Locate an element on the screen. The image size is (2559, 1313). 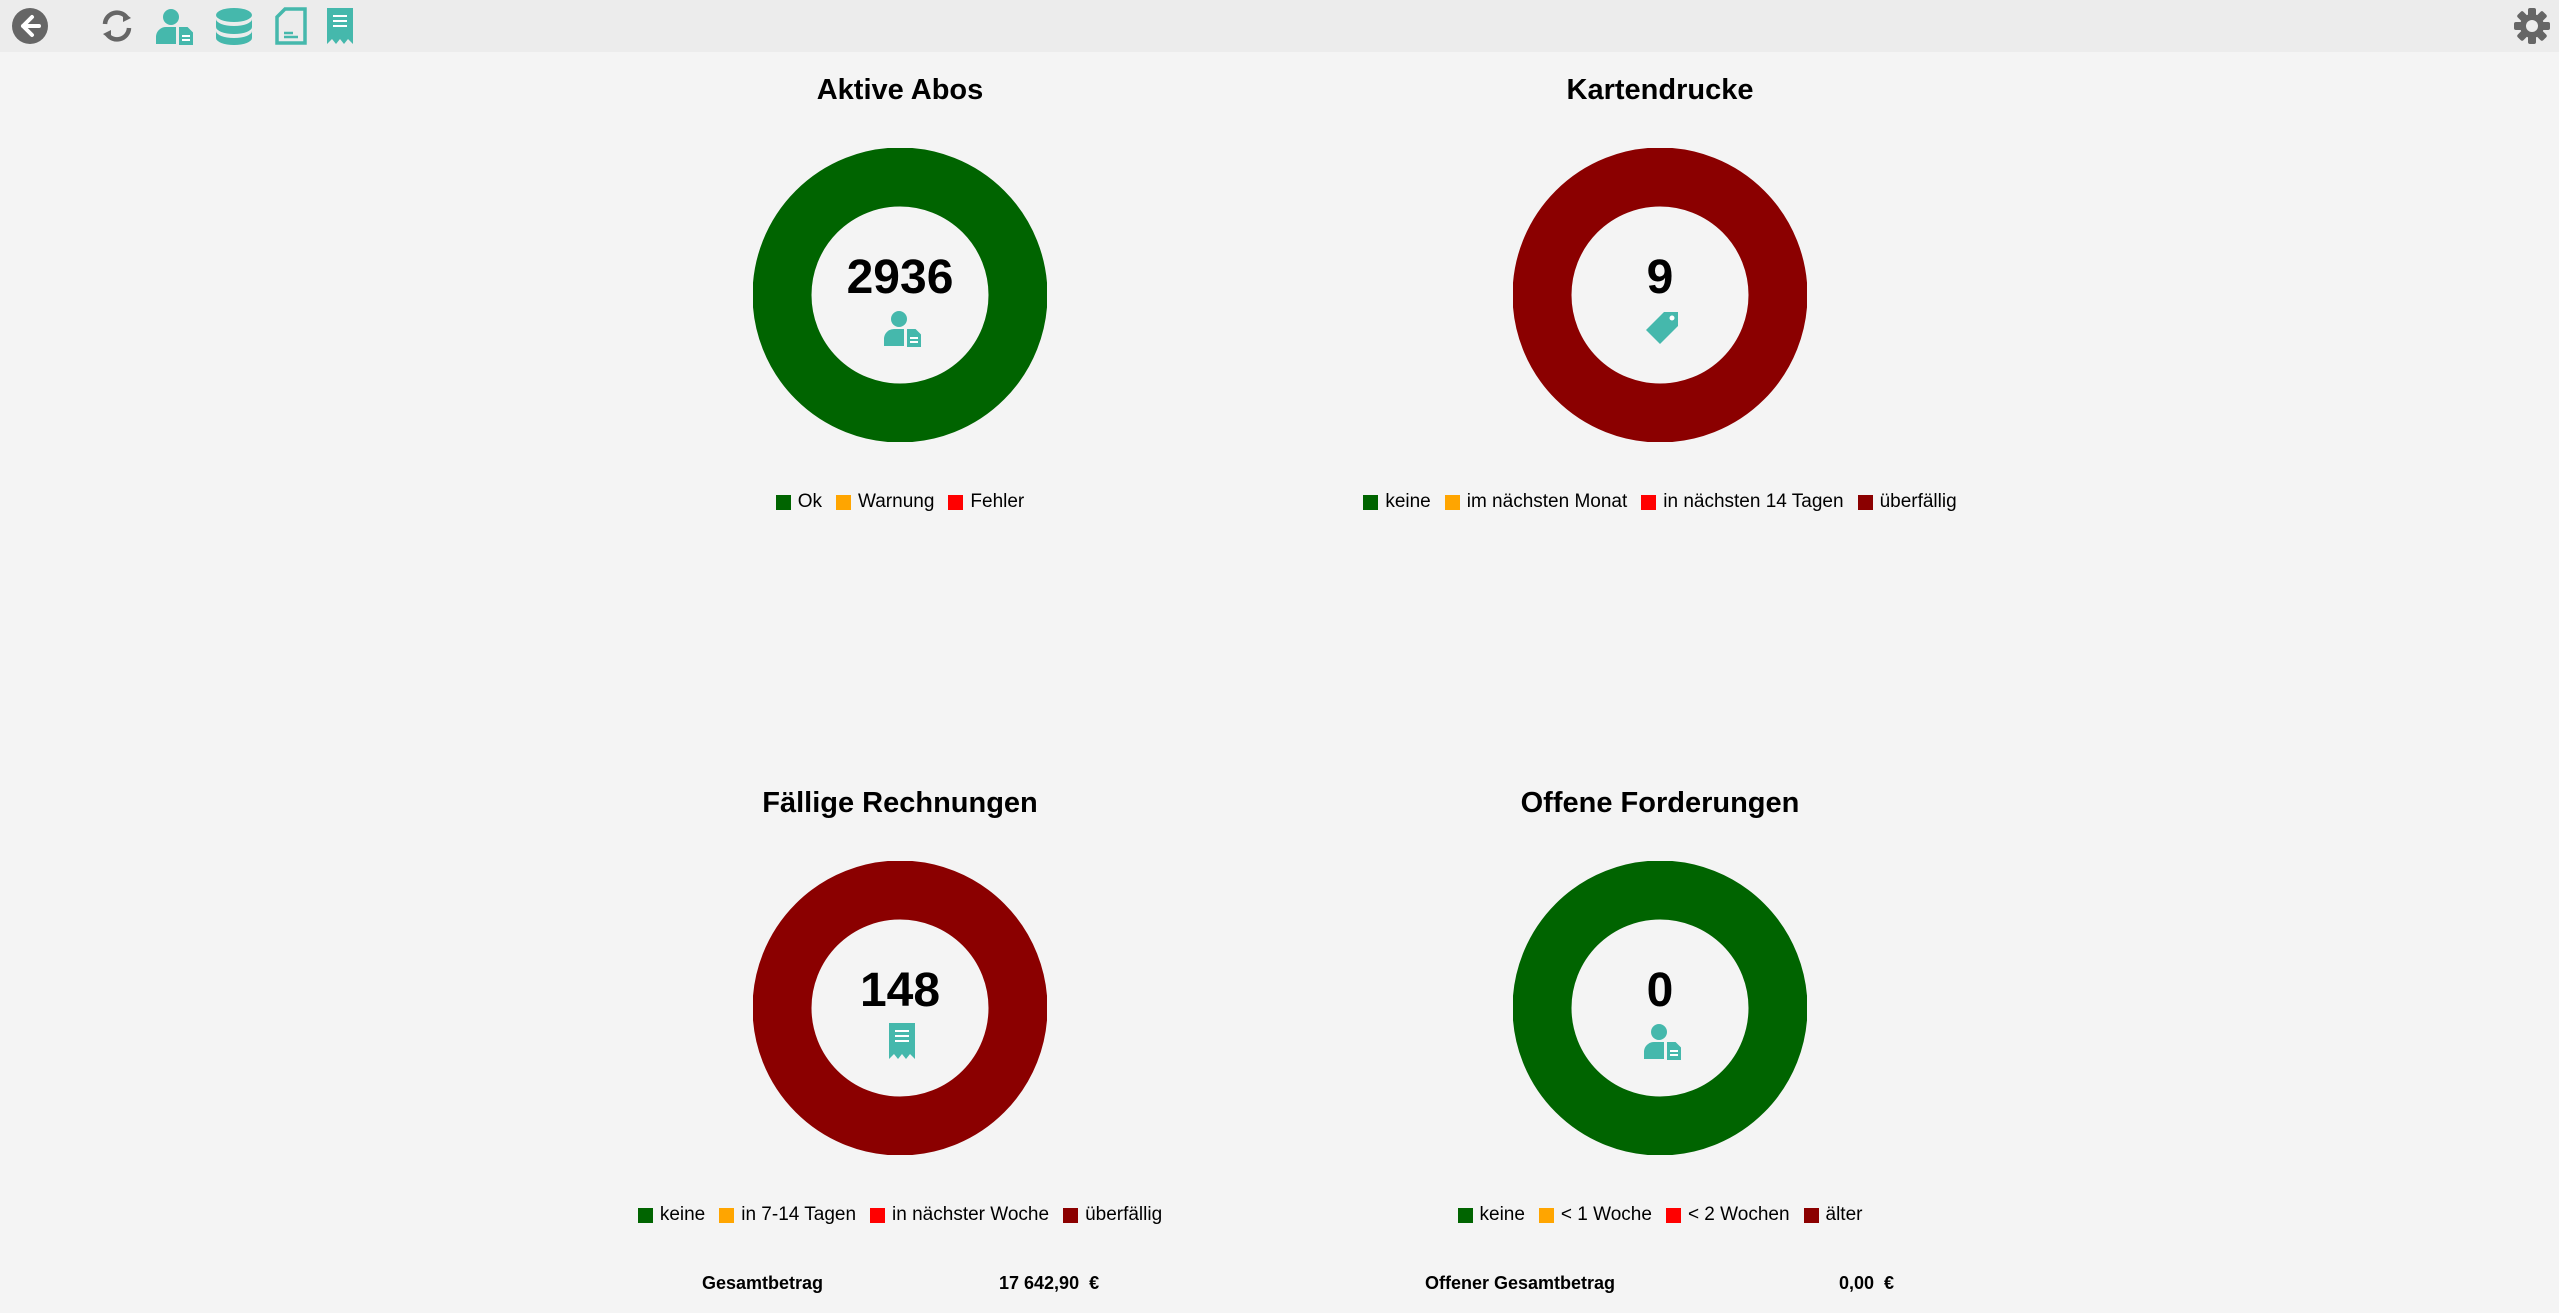
legend-item: im nächsten Monat is located at coordinates (1536, 502).